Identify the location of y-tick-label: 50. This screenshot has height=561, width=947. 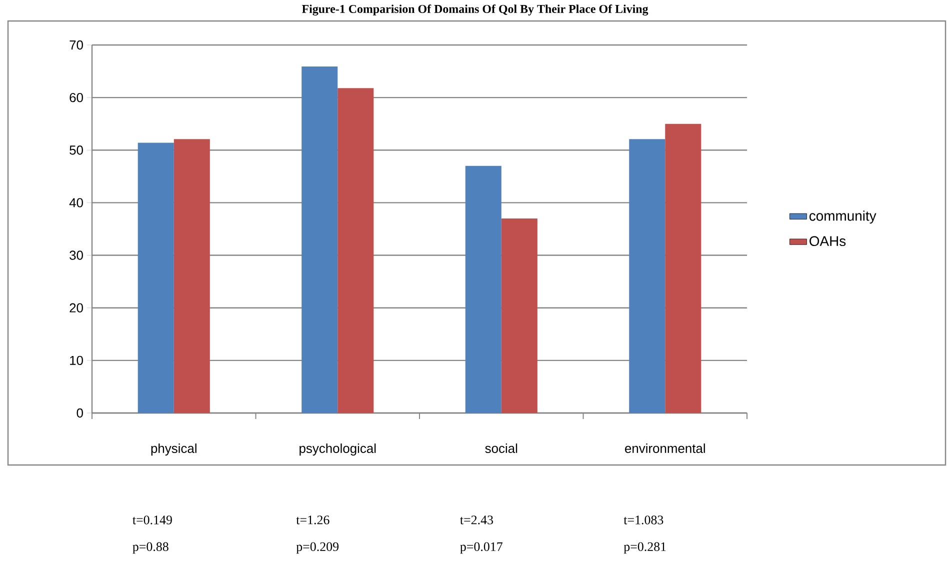
(76, 150).